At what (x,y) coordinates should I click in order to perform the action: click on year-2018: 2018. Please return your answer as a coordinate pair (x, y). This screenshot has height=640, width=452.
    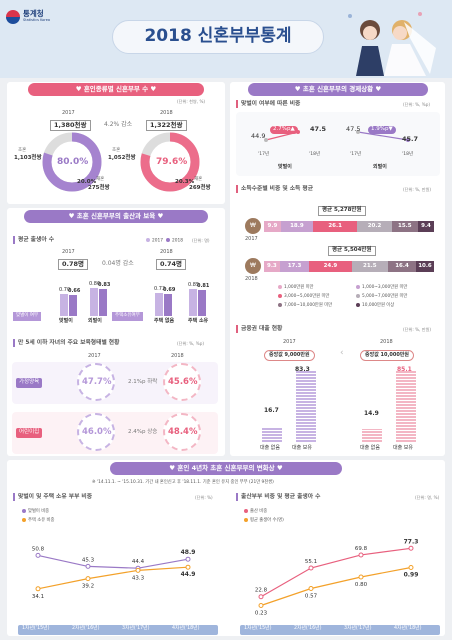
    Looking at the image, I should click on (166, 113).